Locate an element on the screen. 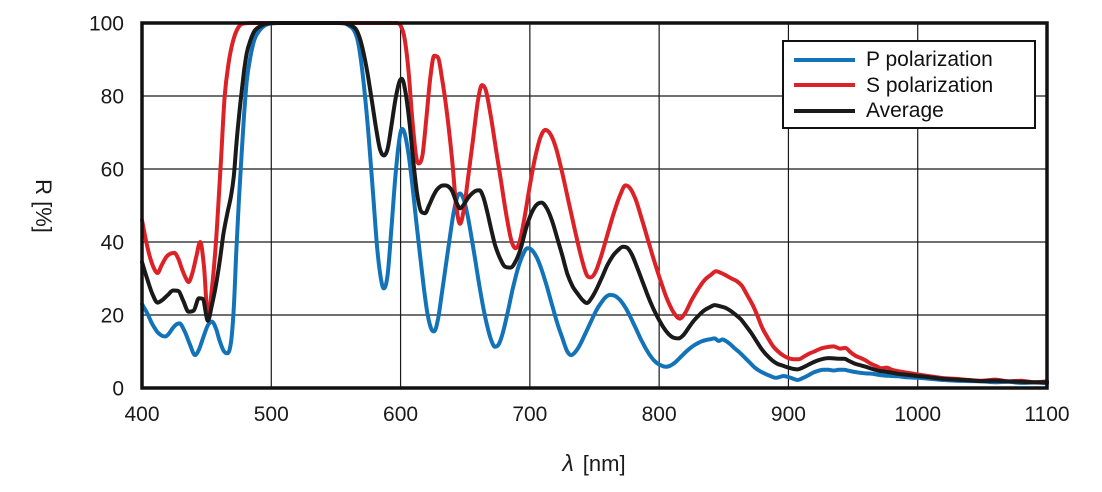  legend: P polarization S polarization Average is located at coordinates (909, 84).